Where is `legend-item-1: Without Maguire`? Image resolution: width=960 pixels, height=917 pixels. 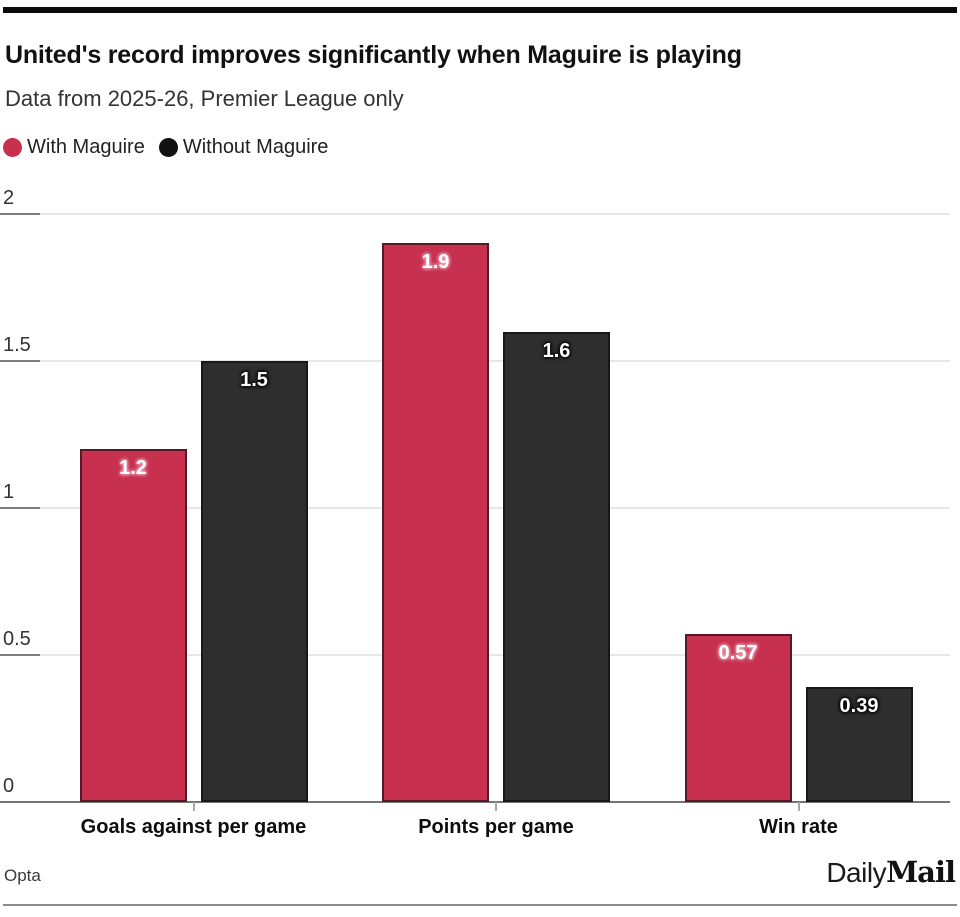
legend-item-1: Without Maguire is located at coordinates (243, 147).